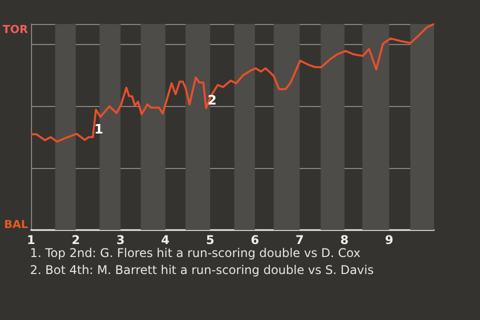 The image size is (480, 320). Describe the element at coordinates (165, 240) in the screenshot. I see `x-tick-label: 4` at that location.